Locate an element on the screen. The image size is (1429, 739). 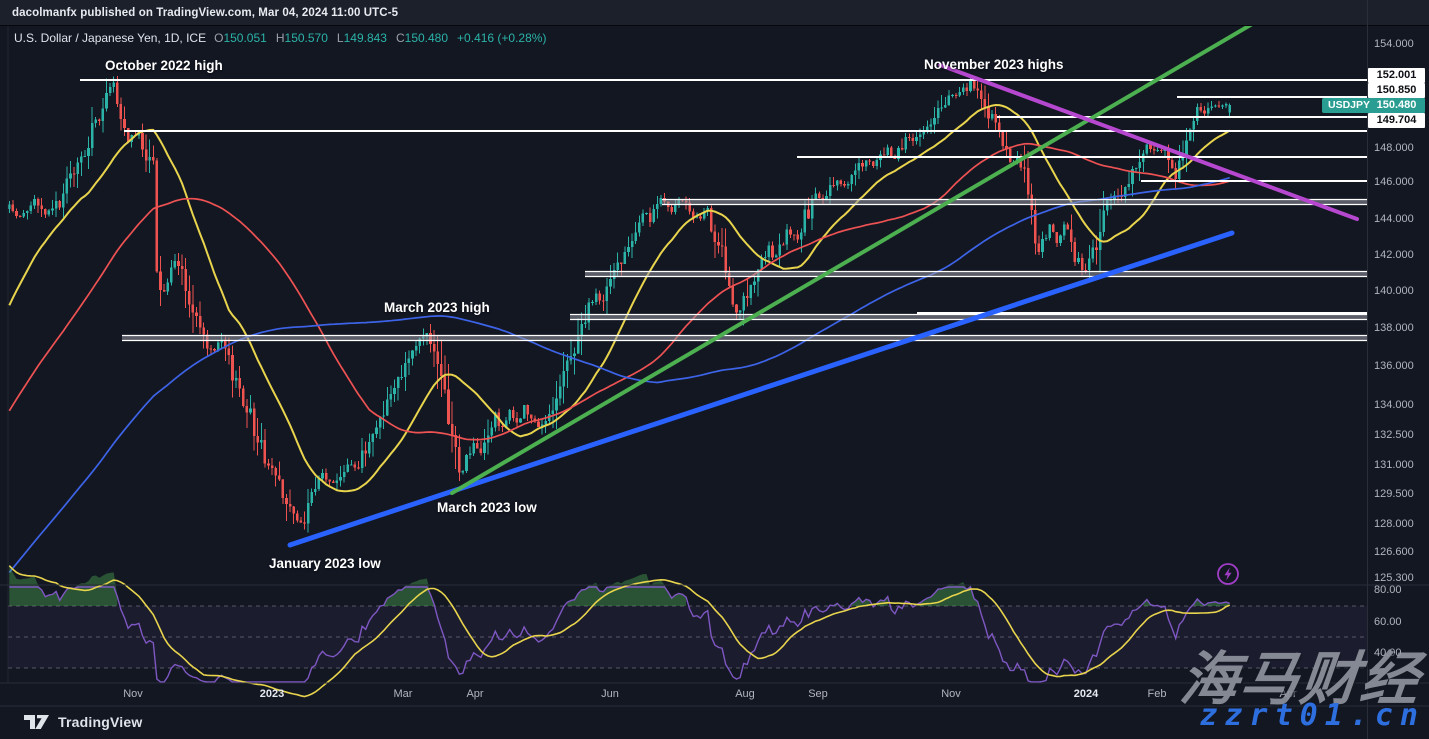
annotation-november-2023-highs: November 2023 highs is located at coordinates (994, 64).